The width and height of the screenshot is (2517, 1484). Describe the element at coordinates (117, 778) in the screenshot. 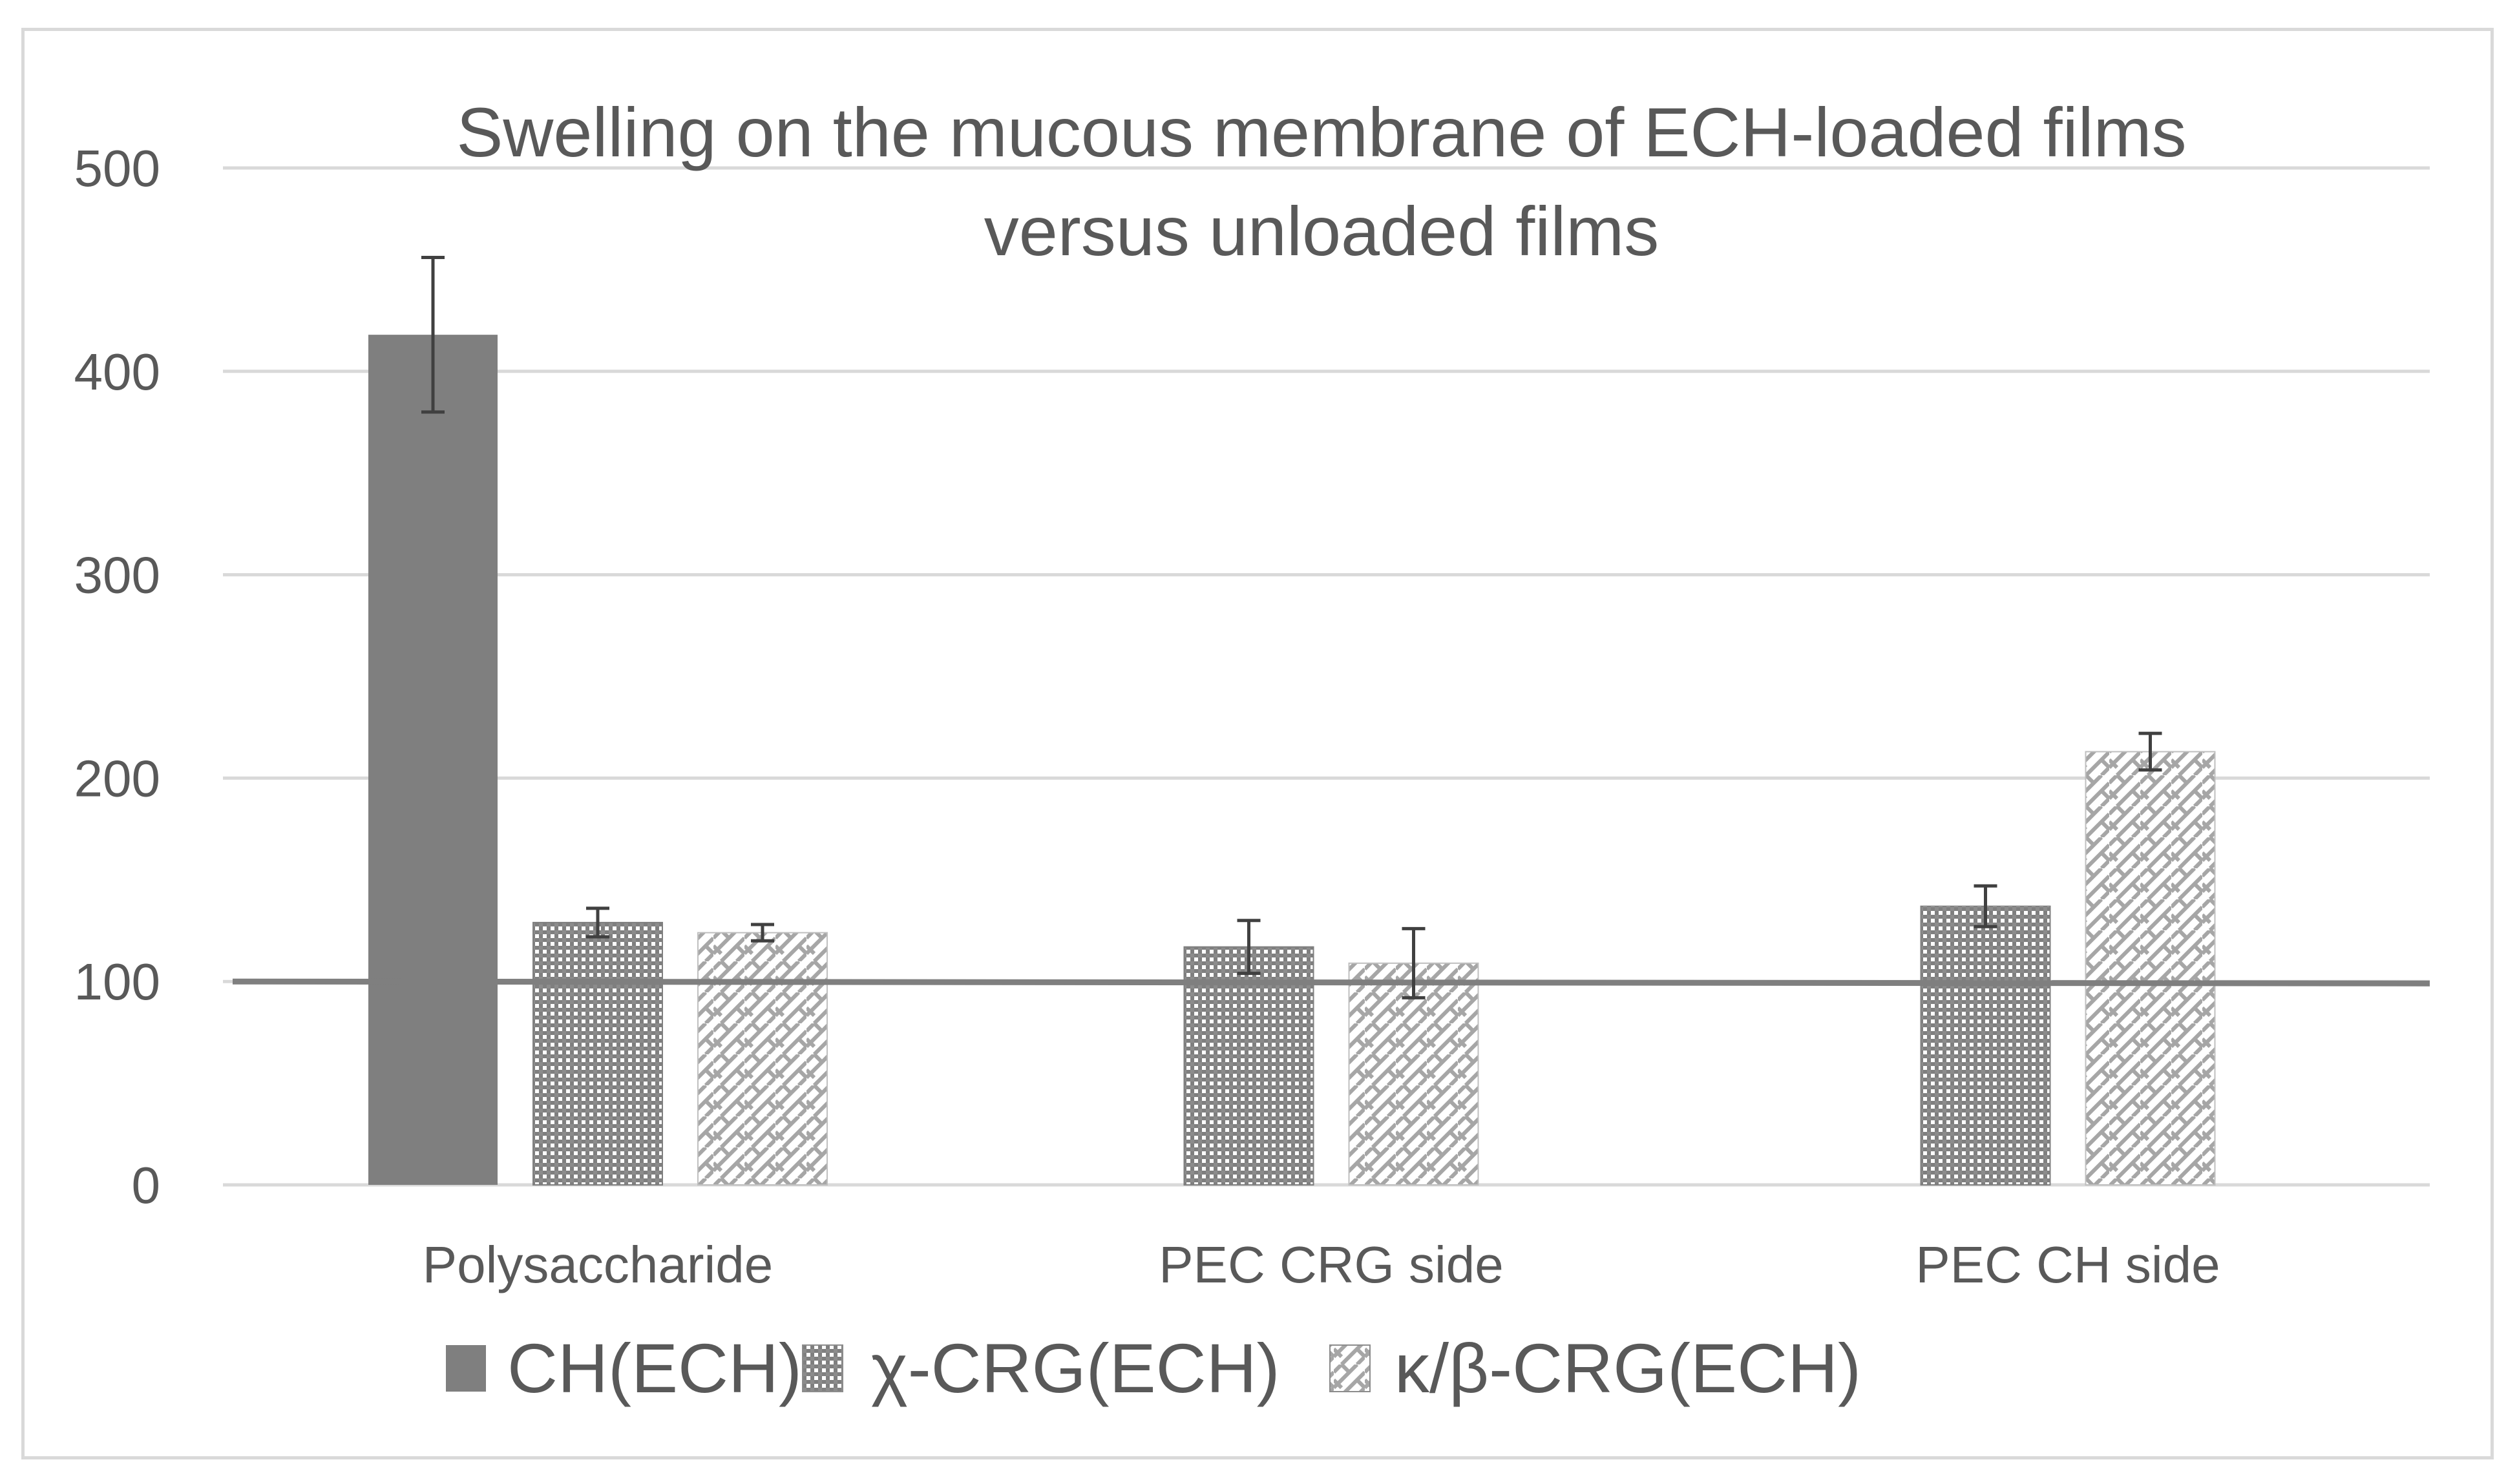

I see `y-tick-label: 200` at that location.